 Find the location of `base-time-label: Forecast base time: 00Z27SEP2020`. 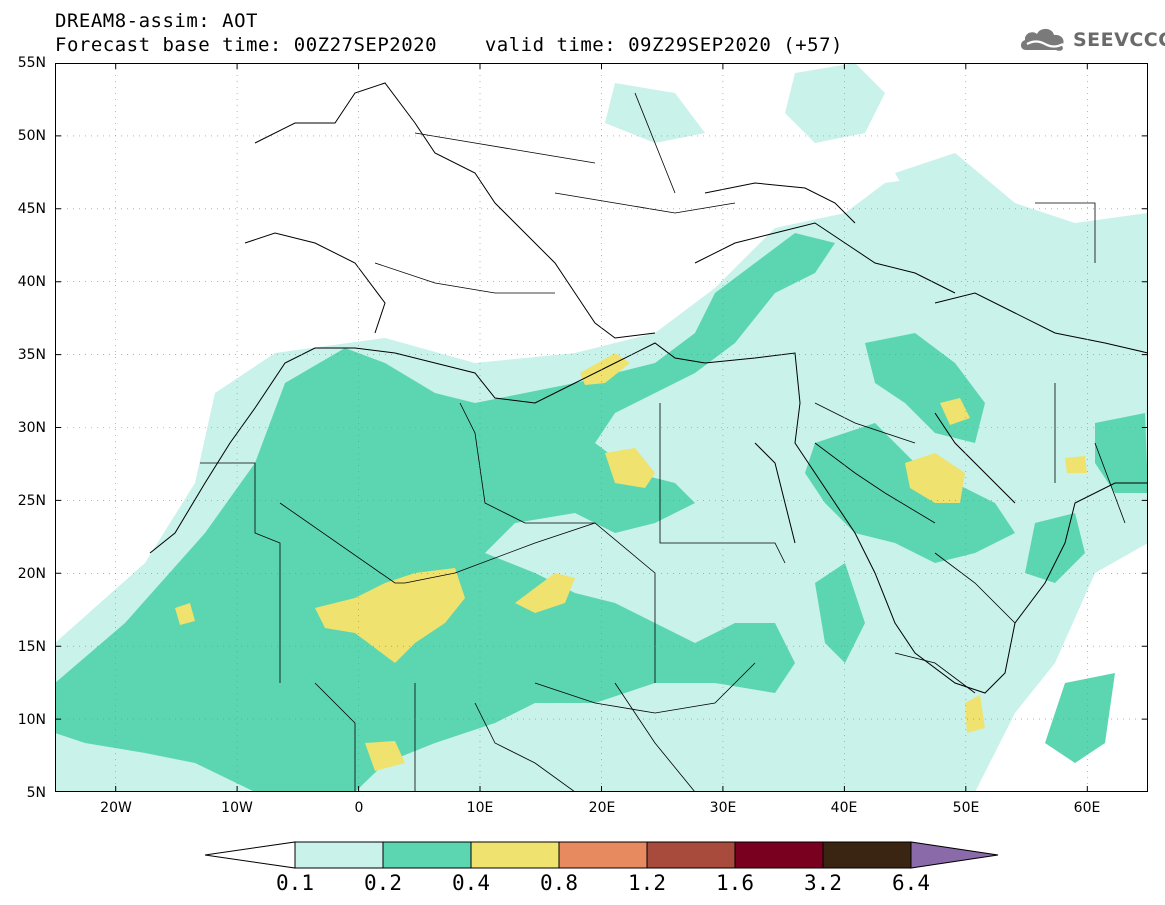

base-time-label: Forecast base time: 00Z27SEP2020 is located at coordinates (246, 45).